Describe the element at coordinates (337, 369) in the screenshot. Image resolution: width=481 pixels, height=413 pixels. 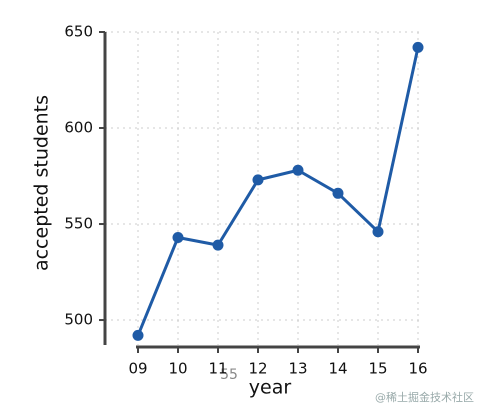
I see `x-tick-label: 14` at that location.